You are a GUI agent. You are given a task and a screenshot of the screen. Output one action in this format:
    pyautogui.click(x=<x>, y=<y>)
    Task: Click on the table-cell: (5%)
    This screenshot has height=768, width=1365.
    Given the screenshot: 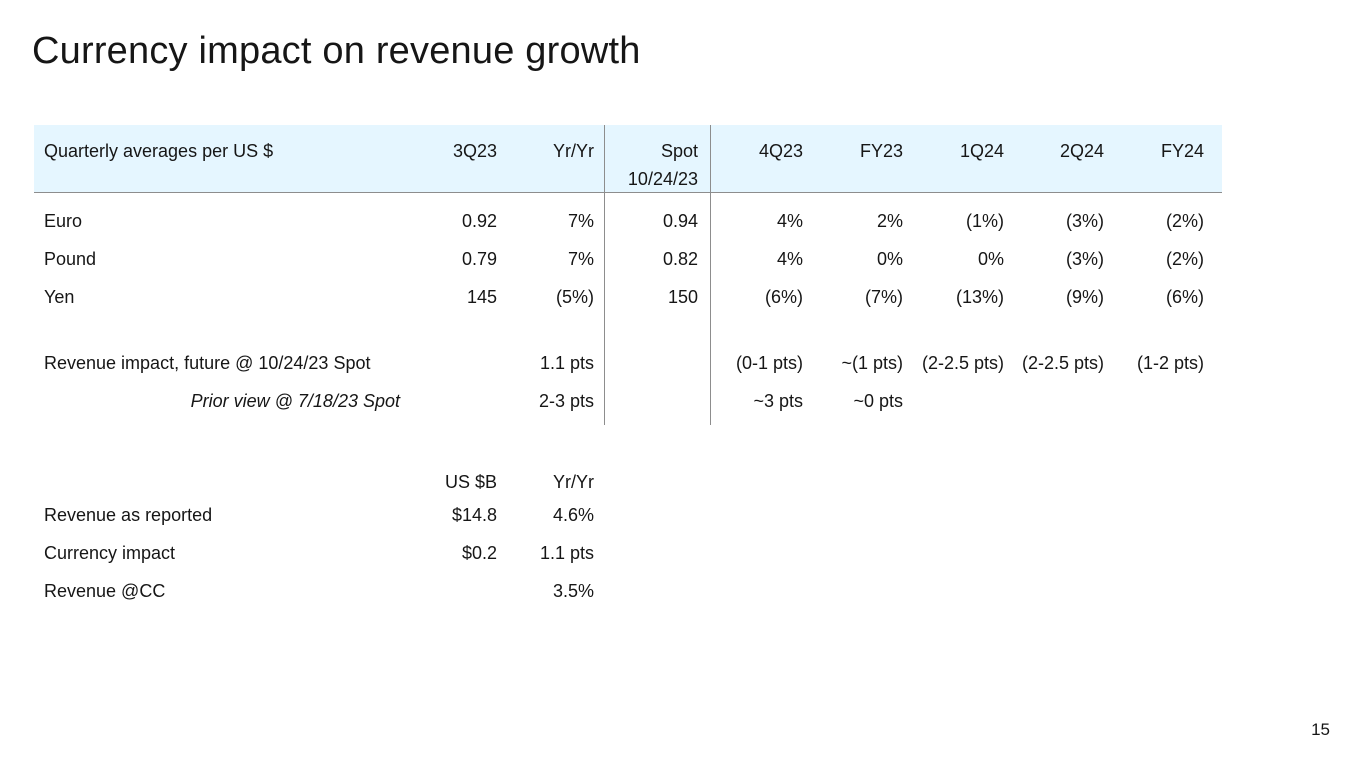 What is the action you would take?
    pyautogui.click(x=574, y=297)
    